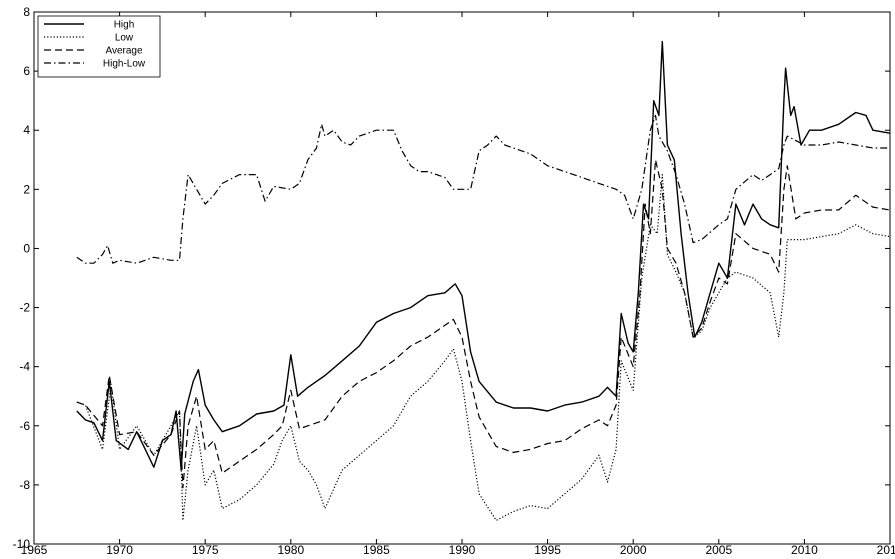 The image size is (895, 559). Describe the element at coordinates (119, 550) in the screenshot. I see `x-tick-label: 1970` at that location.